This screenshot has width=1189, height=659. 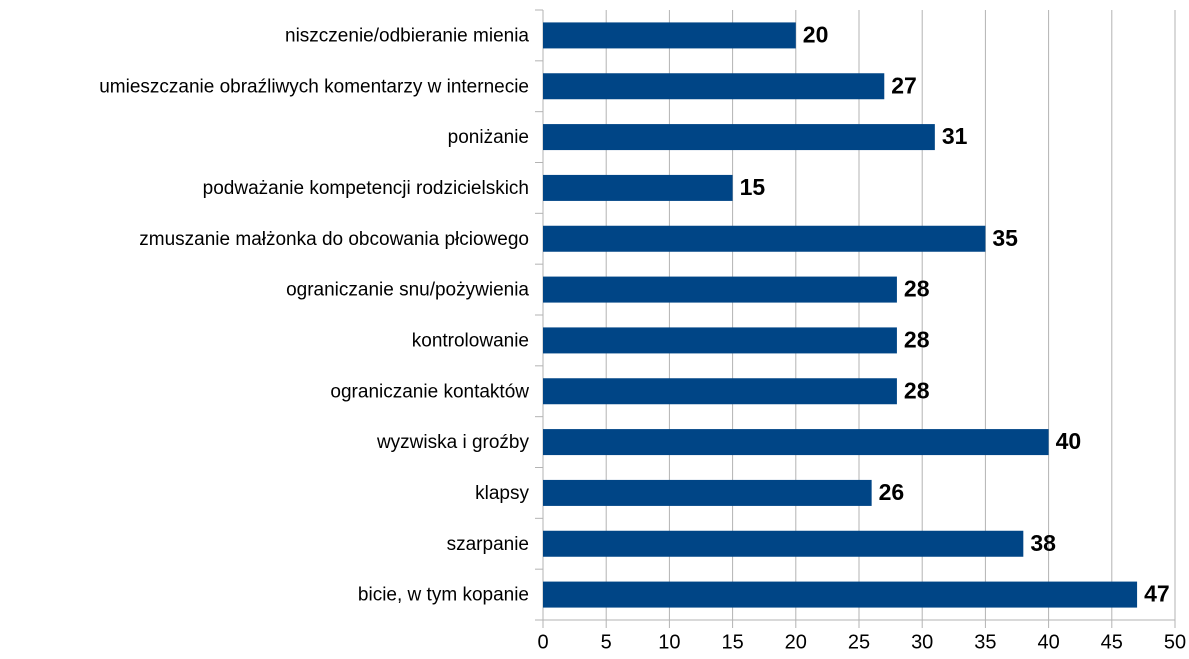 What do you see at coordinates (407, 35) in the screenshot?
I see `y-tick-label: niszczenie/odbieranie mienia` at bounding box center [407, 35].